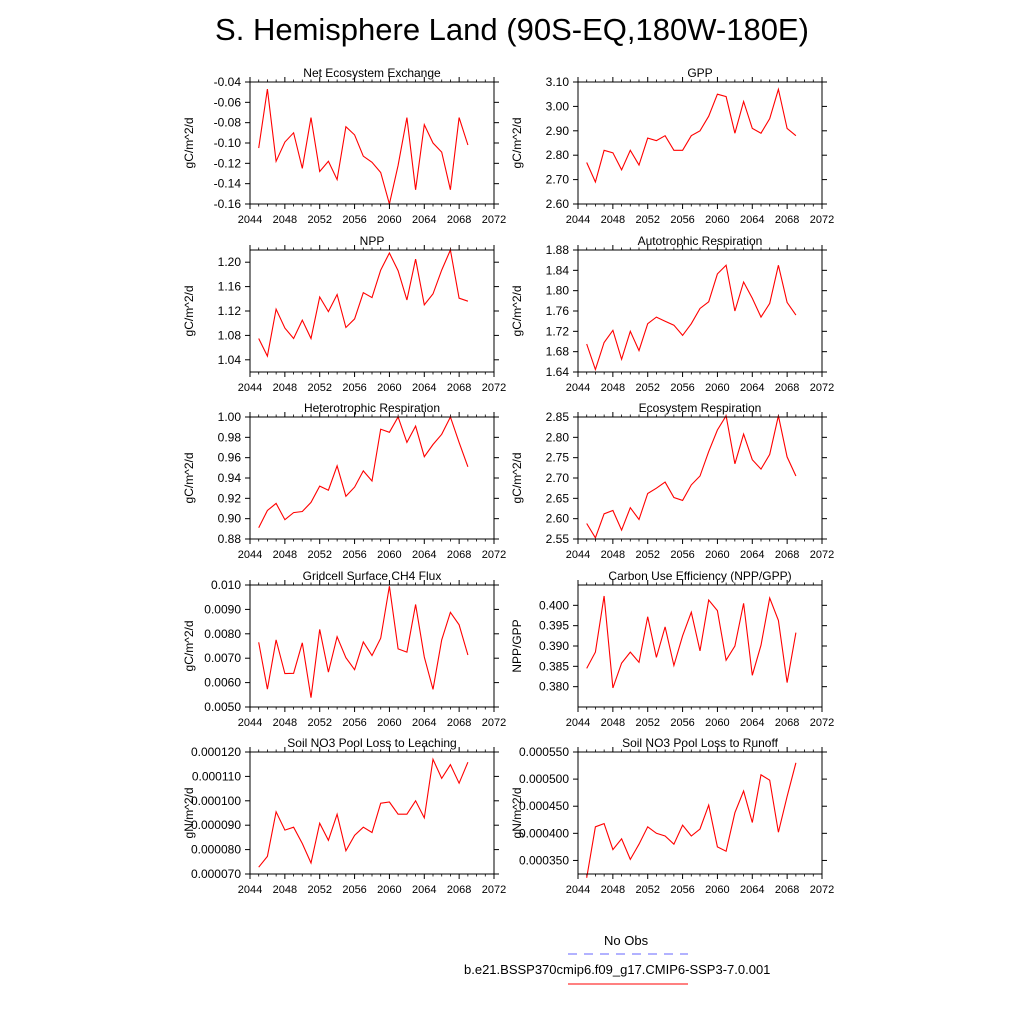  Describe the element at coordinates (372, 241) in the screenshot. I see `panel-title: NPP` at that location.